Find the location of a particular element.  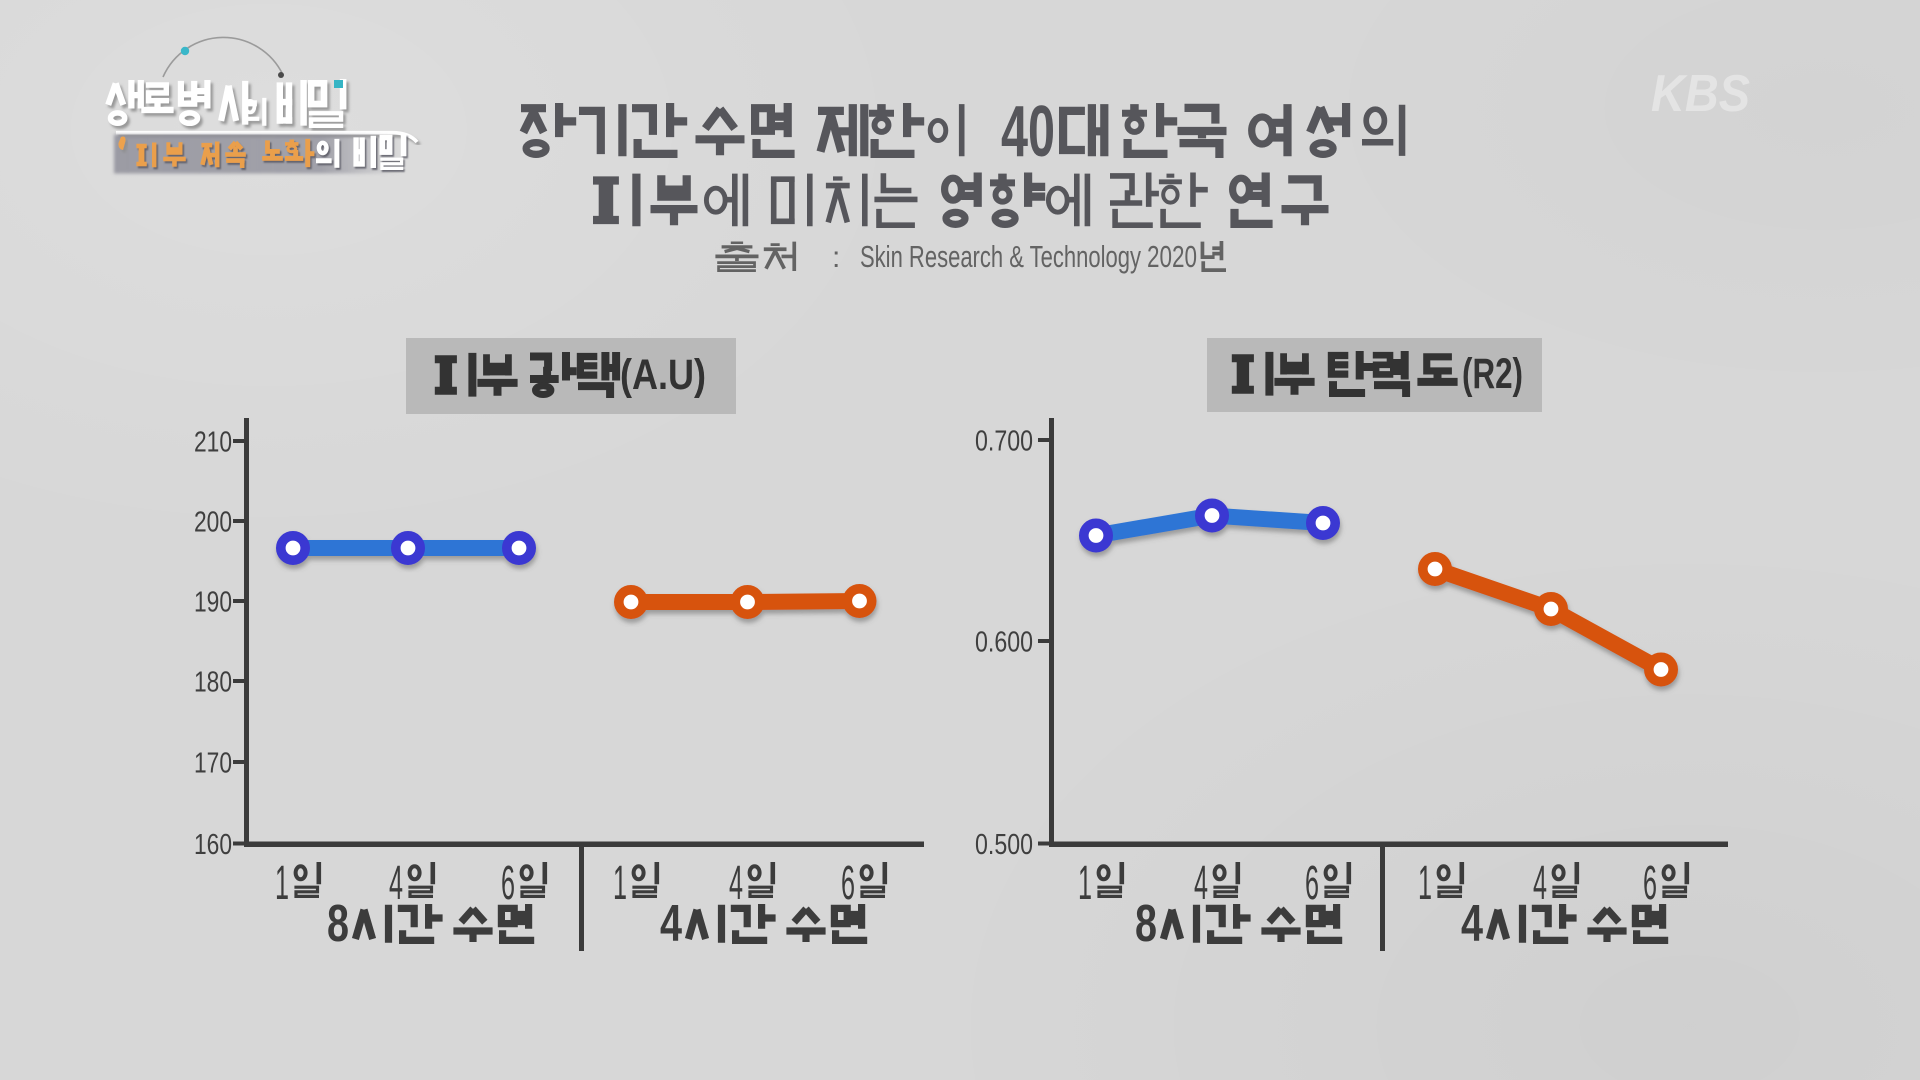

svg-text: 160 is located at coordinates (213, 845).